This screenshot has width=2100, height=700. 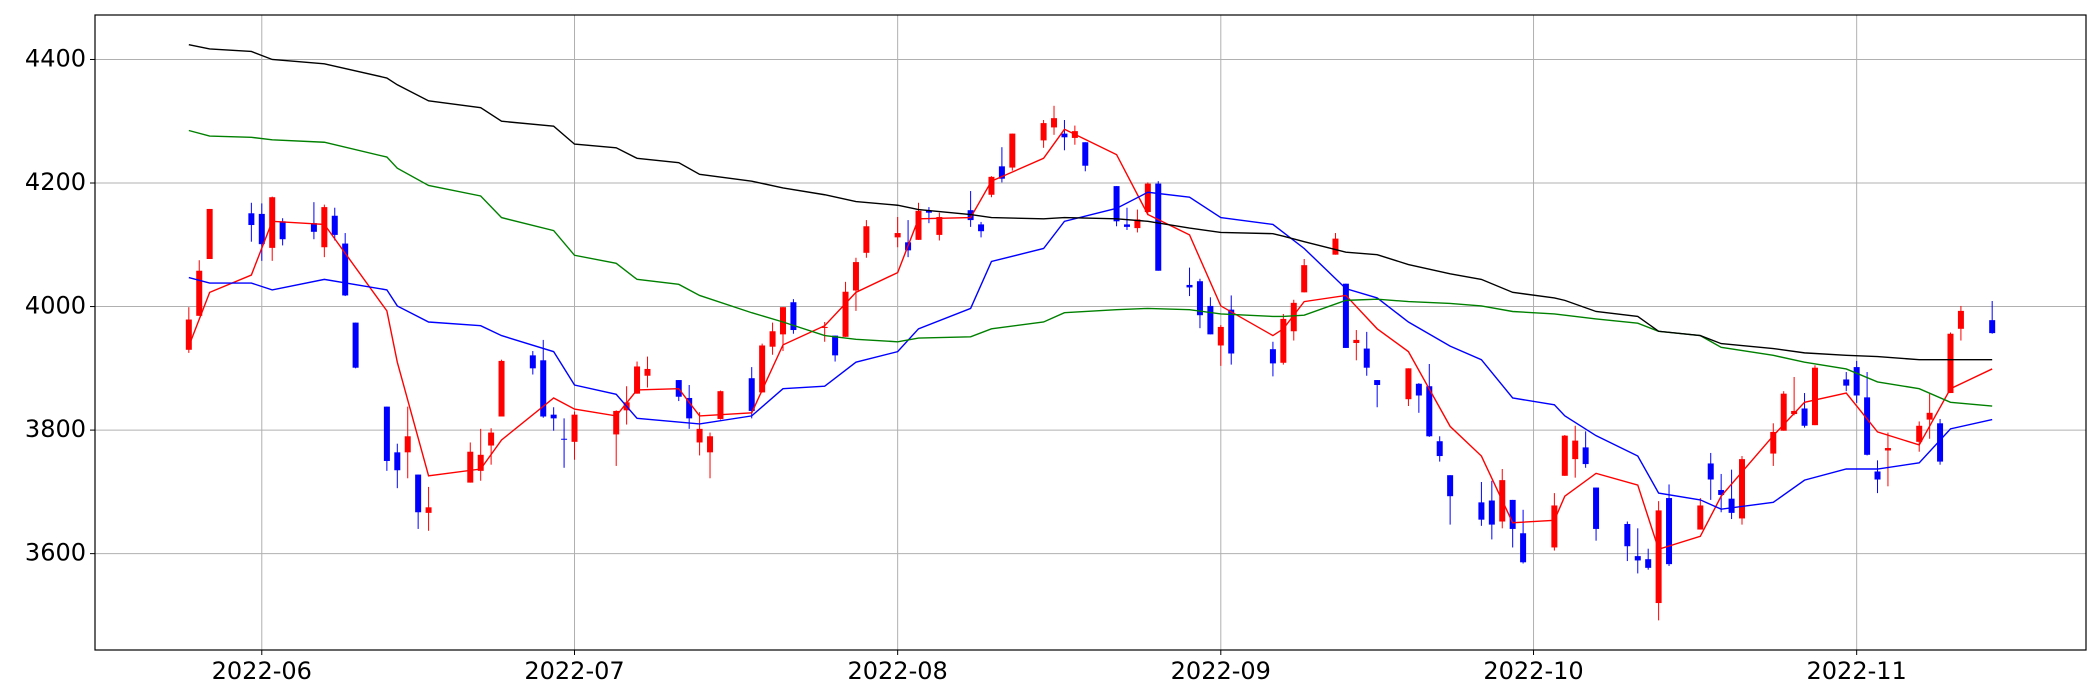 I want to click on x-tick-label: 2022-08, so click(x=898, y=671).